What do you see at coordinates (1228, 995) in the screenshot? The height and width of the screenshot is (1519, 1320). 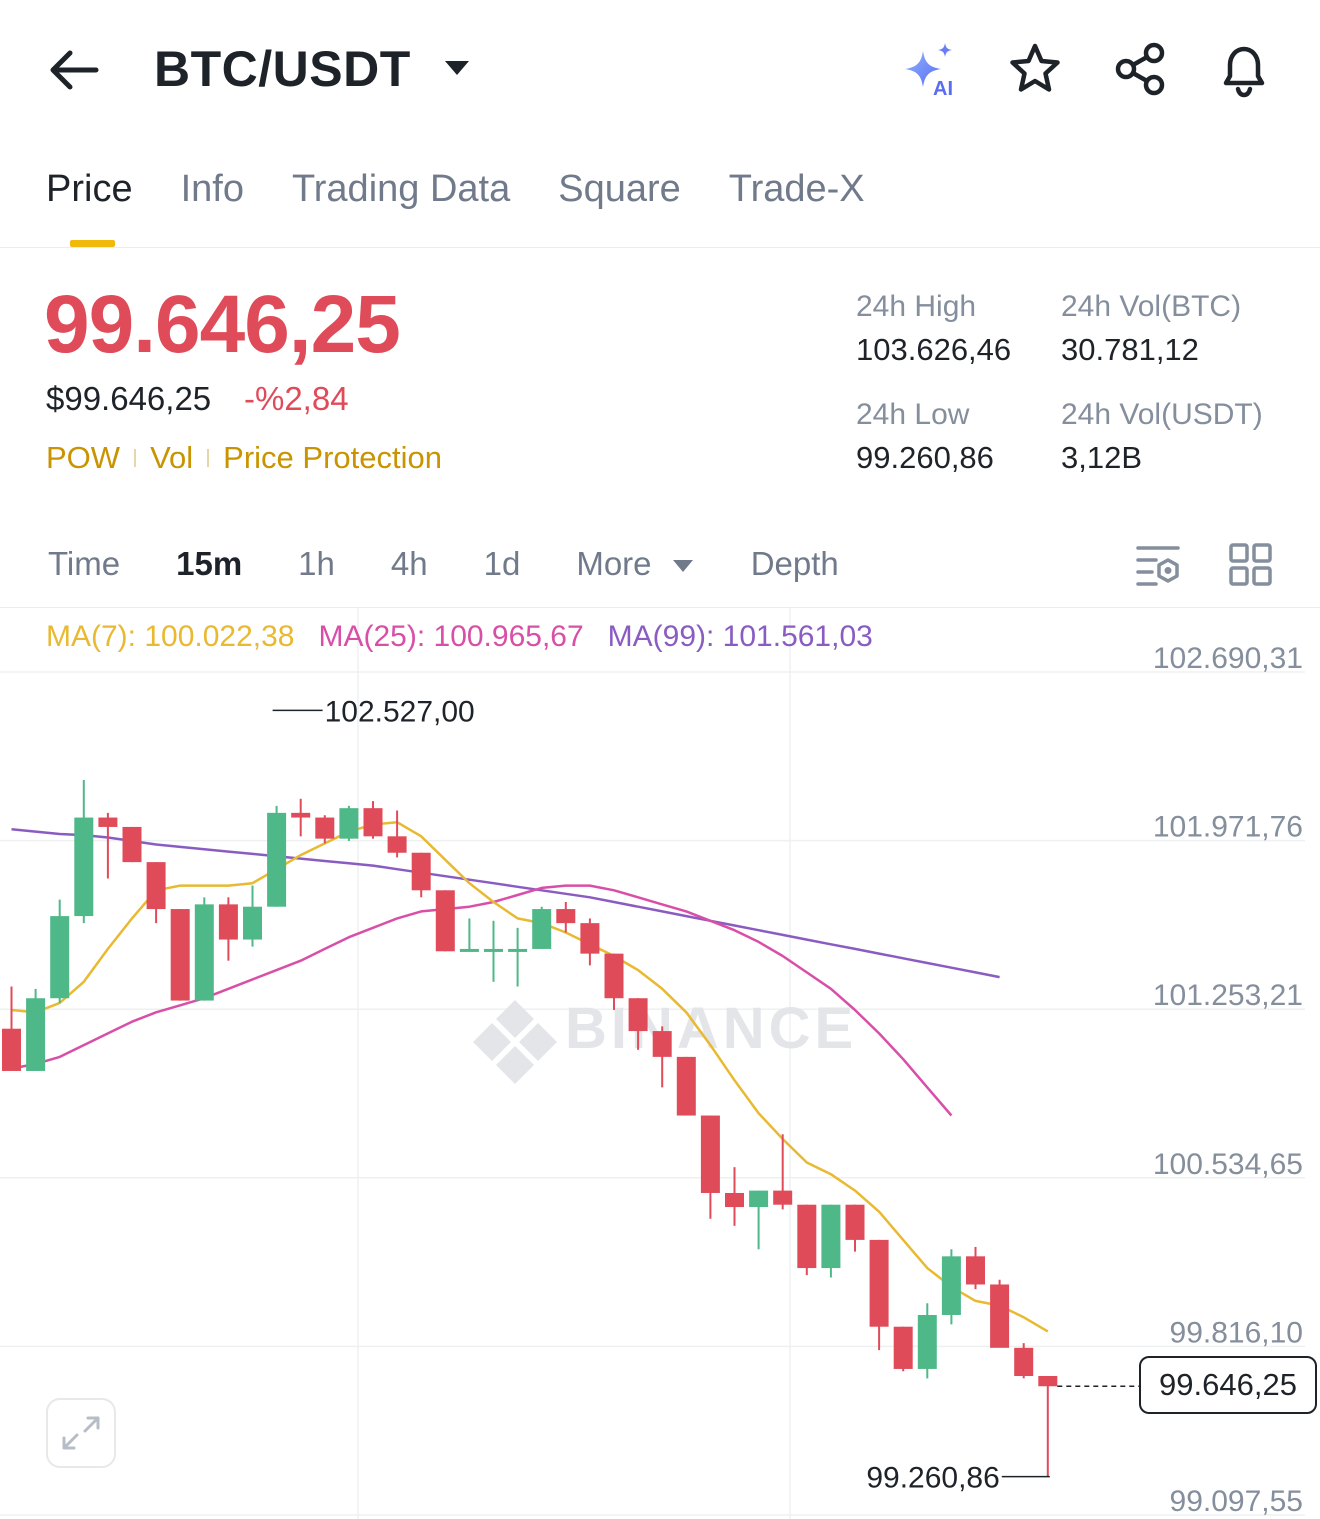 I see `y-axis-tick-label: 101.253,21` at bounding box center [1228, 995].